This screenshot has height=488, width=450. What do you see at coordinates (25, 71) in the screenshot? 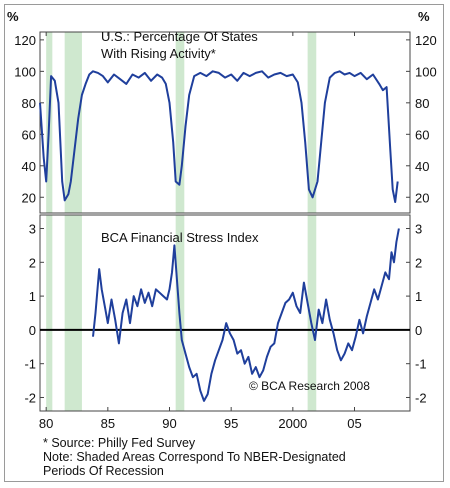
I see `top-ytick-label-left-4: 100` at bounding box center [25, 71].